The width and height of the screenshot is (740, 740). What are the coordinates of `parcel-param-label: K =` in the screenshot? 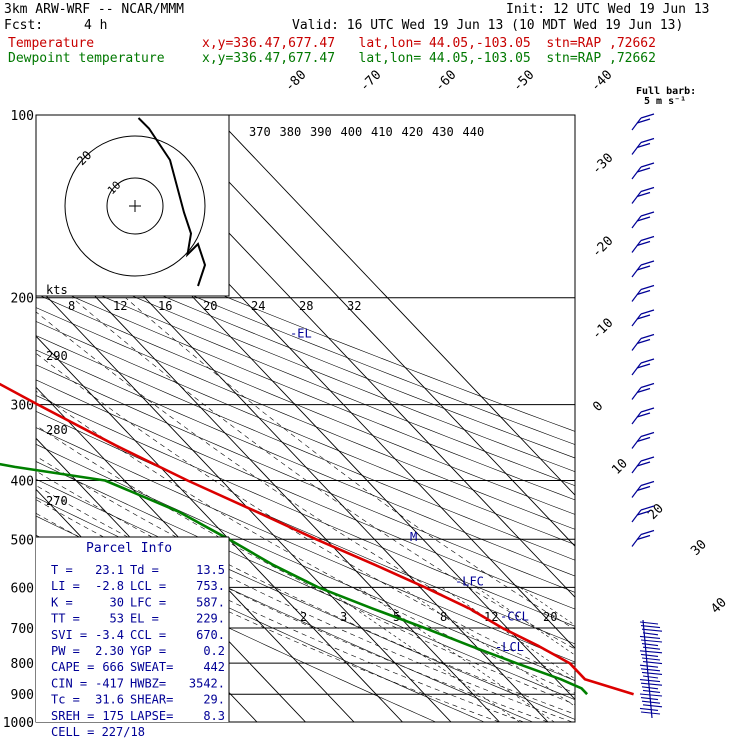 It's located at (62, 602).